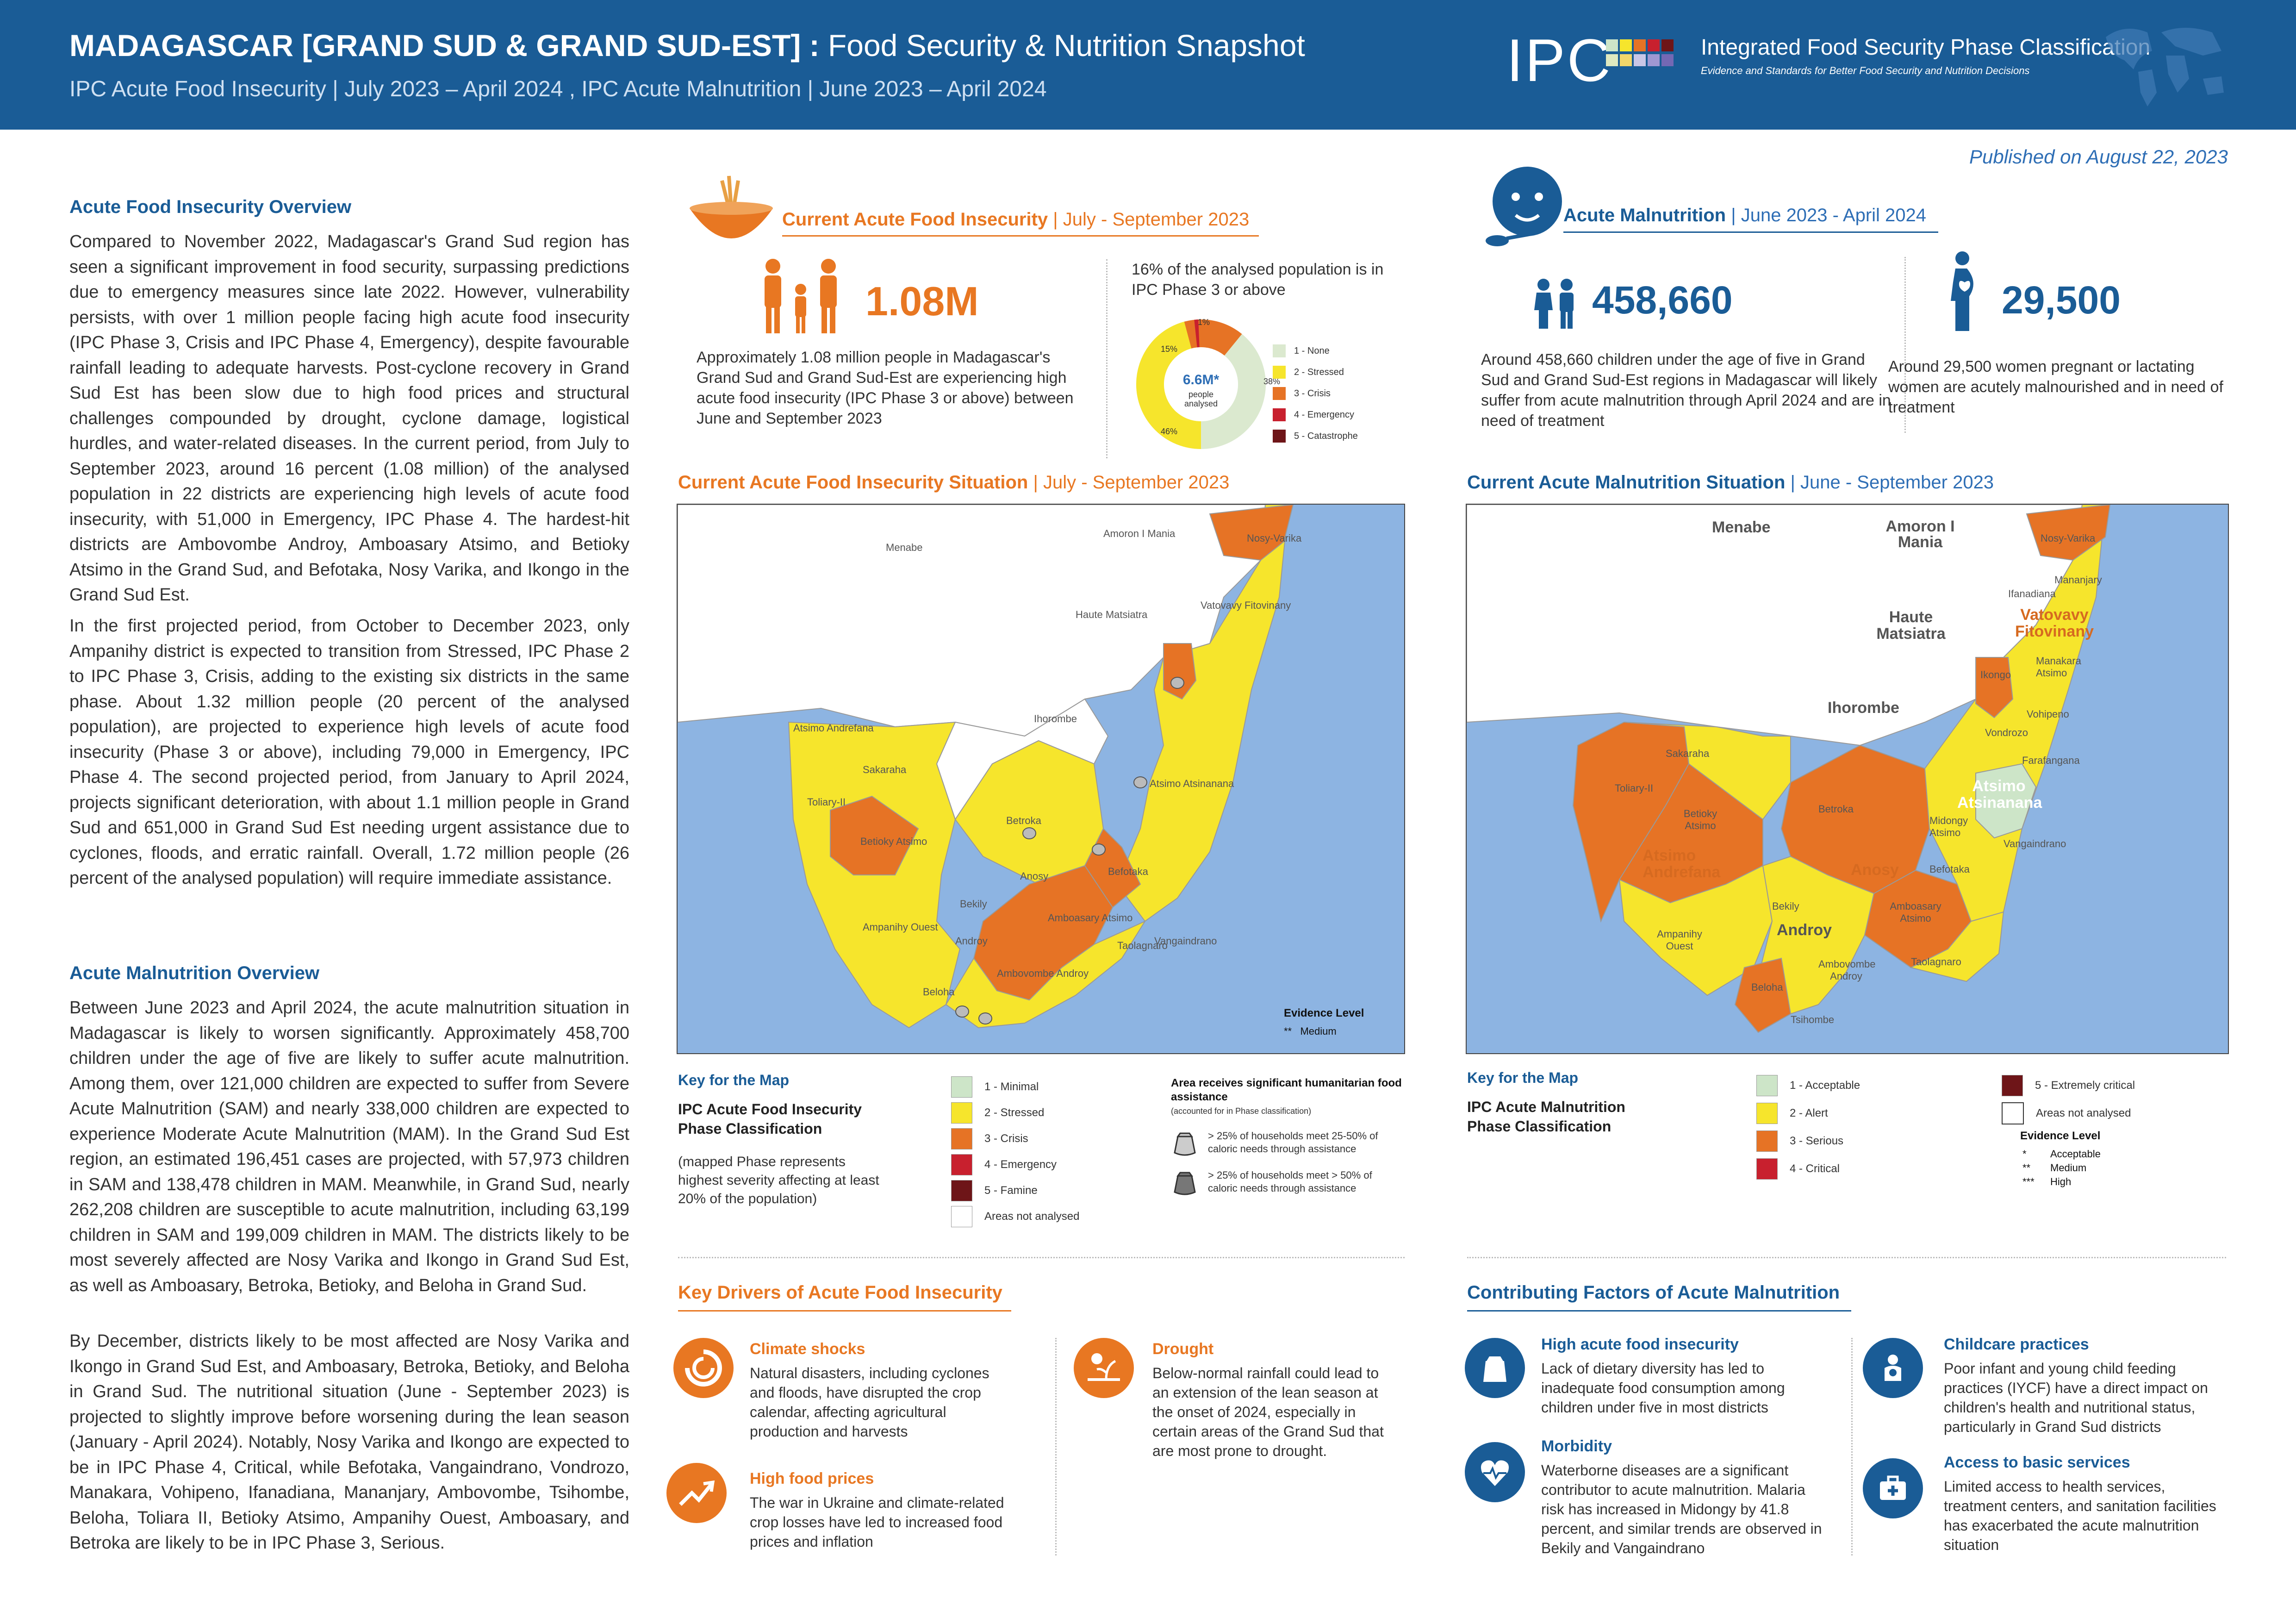 Image resolution: width=2296 pixels, height=1624 pixels. I want to click on afi-map-label-vatovavy: Vatovavy Fitovinany, so click(1246, 605).